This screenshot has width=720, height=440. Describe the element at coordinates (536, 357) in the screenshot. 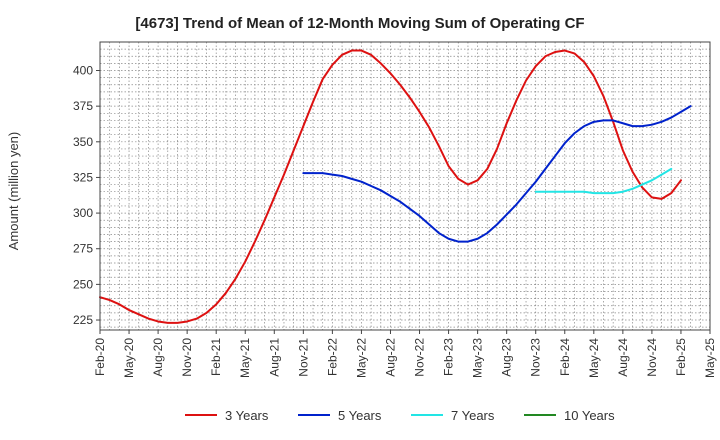

I see `x-tick-label: Nov-23` at that location.